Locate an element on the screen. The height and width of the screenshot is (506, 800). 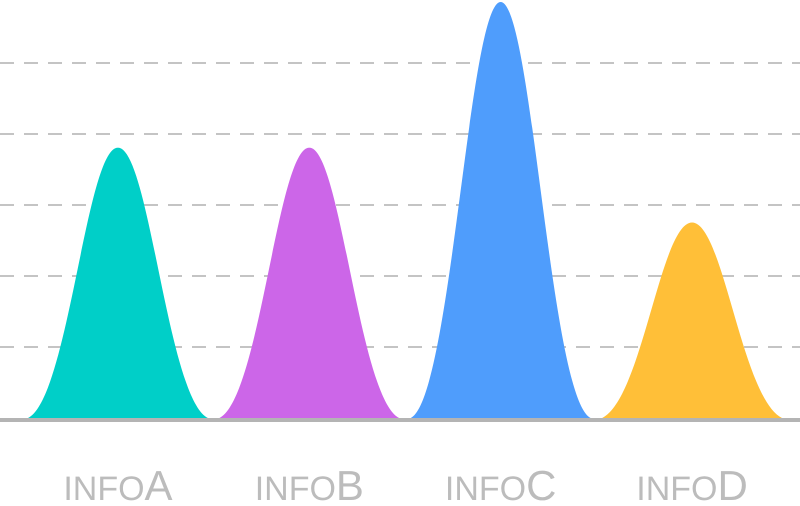
x-tick-label: INFOA is located at coordinates (118, 484).